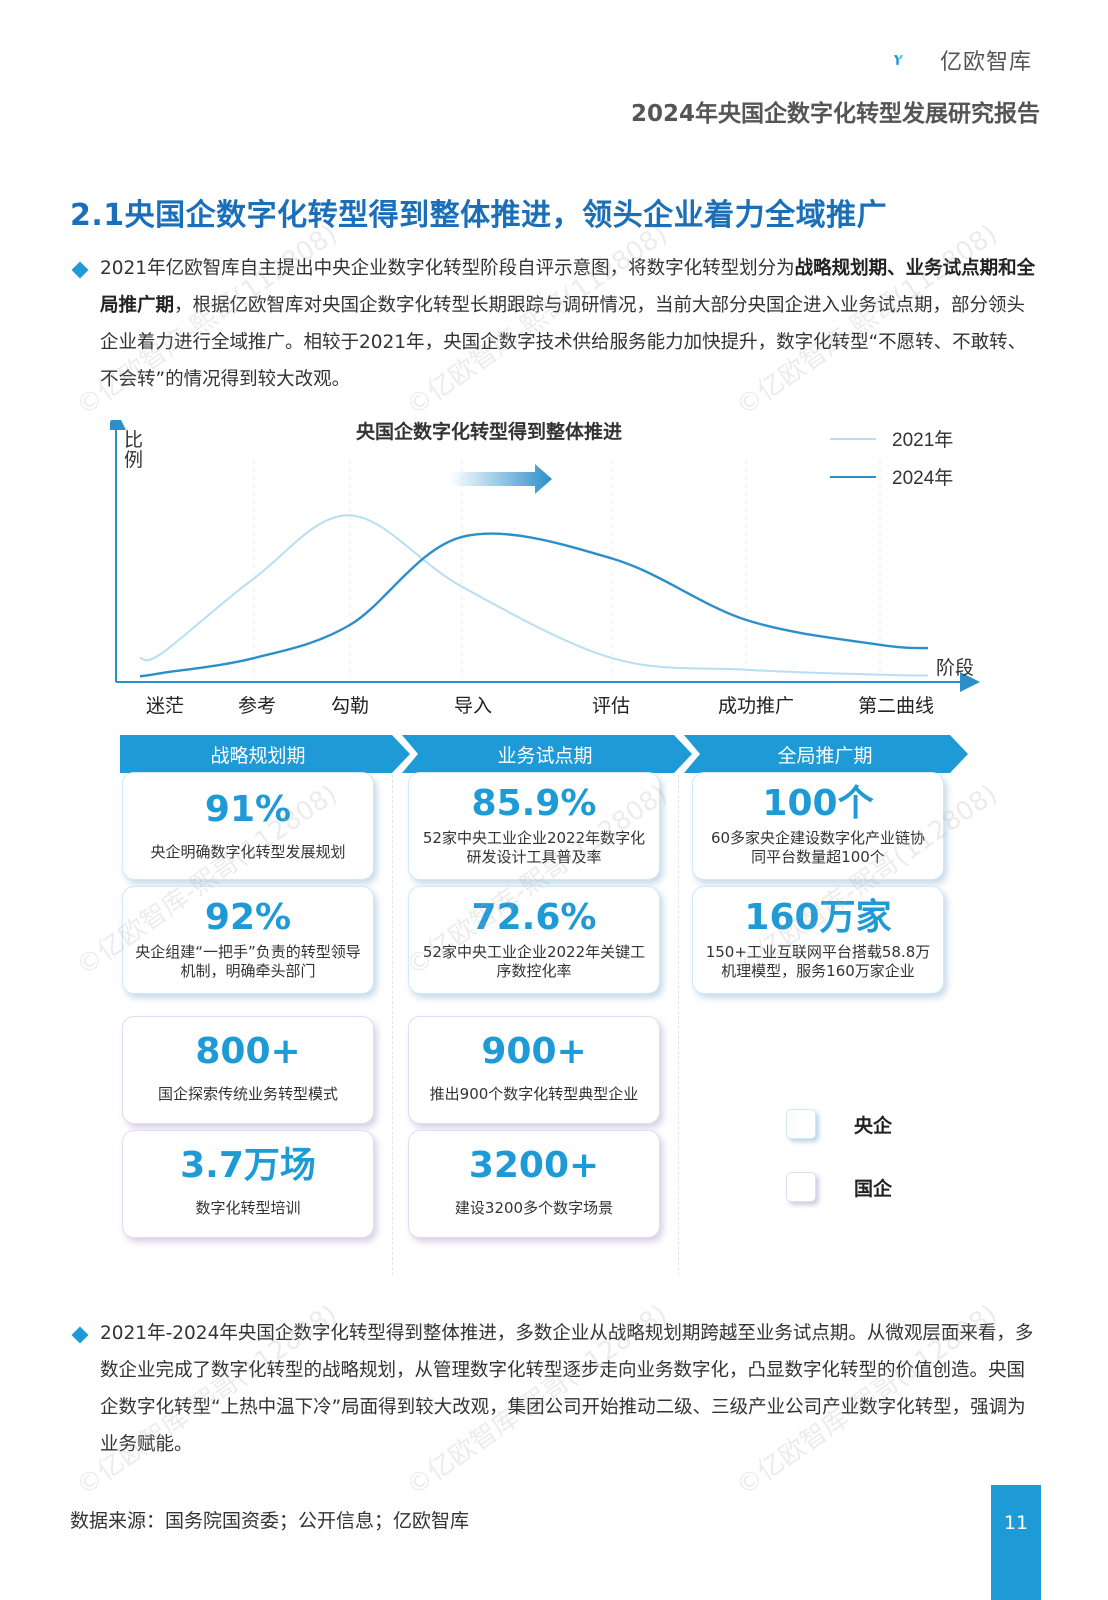  Describe the element at coordinates (818, 917) in the screenshot. I see `stat-value: 160万家` at that location.